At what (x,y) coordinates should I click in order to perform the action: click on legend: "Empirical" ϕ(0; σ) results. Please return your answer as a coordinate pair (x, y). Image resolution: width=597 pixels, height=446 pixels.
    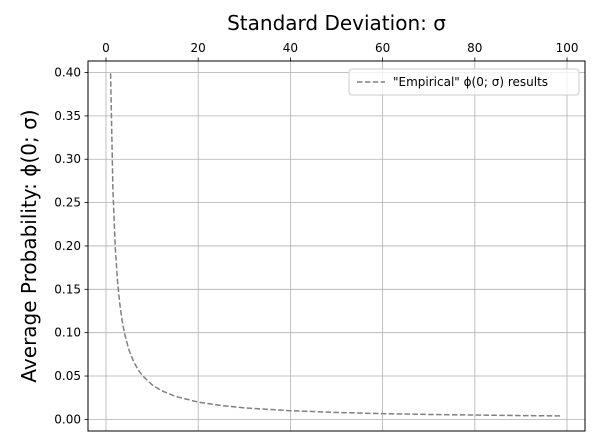
    Looking at the image, I should click on (464, 82).